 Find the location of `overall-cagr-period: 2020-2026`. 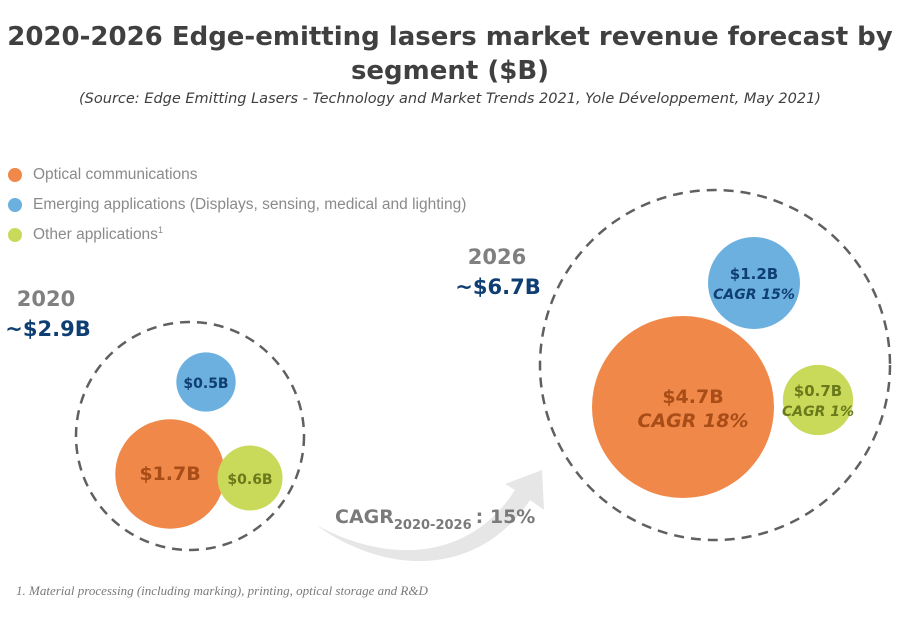

overall-cagr-period: 2020-2026 is located at coordinates (433, 525).